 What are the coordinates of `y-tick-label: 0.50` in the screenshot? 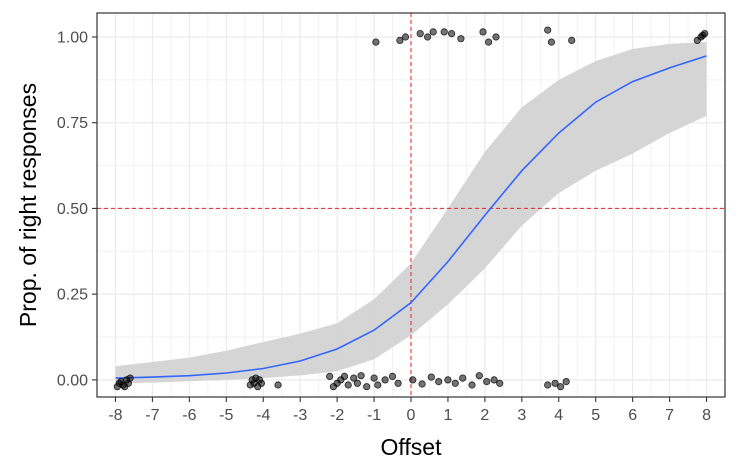 It's located at (72, 209).